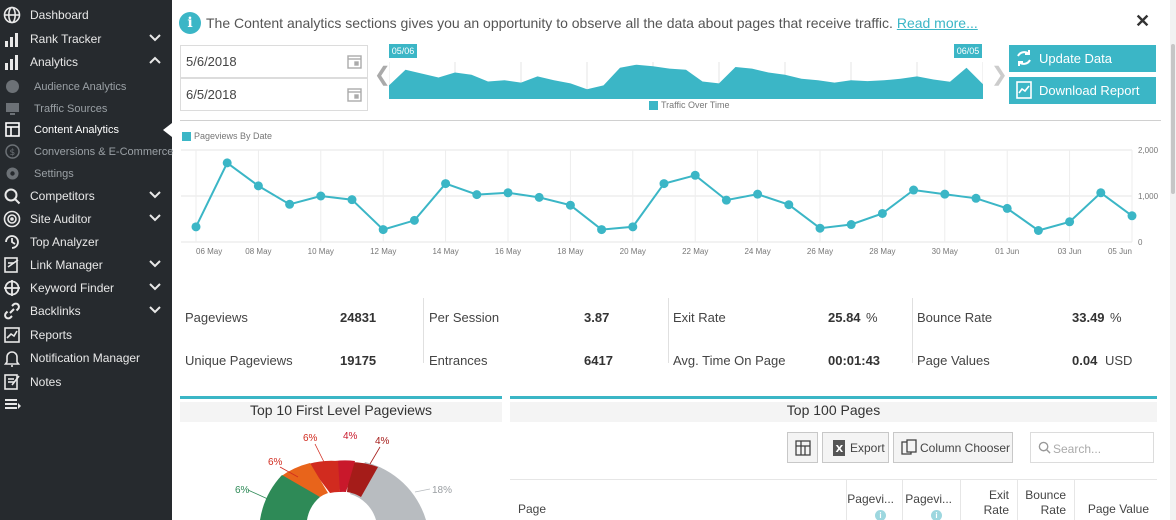  Describe the element at coordinates (350, 436) in the screenshot. I see `pie-label: 4%` at that location.